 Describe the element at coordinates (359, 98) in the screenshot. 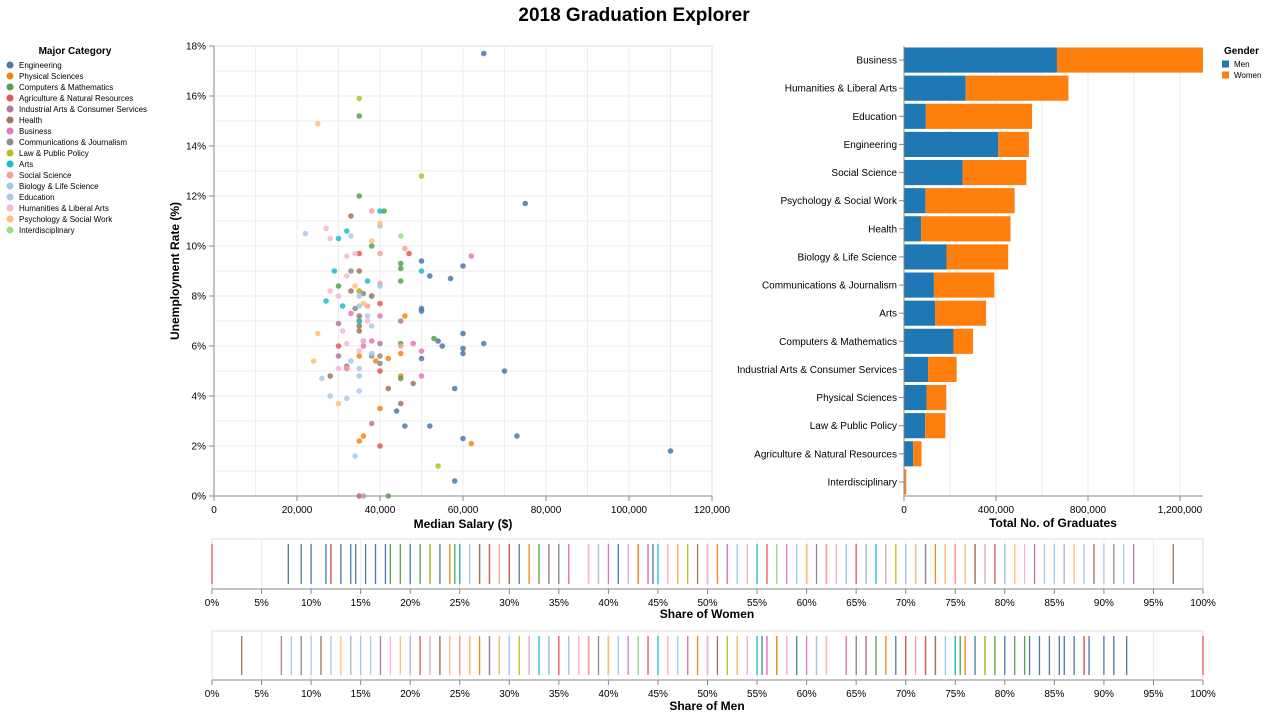

I see `scatter-point-law-and-public-policy` at that location.